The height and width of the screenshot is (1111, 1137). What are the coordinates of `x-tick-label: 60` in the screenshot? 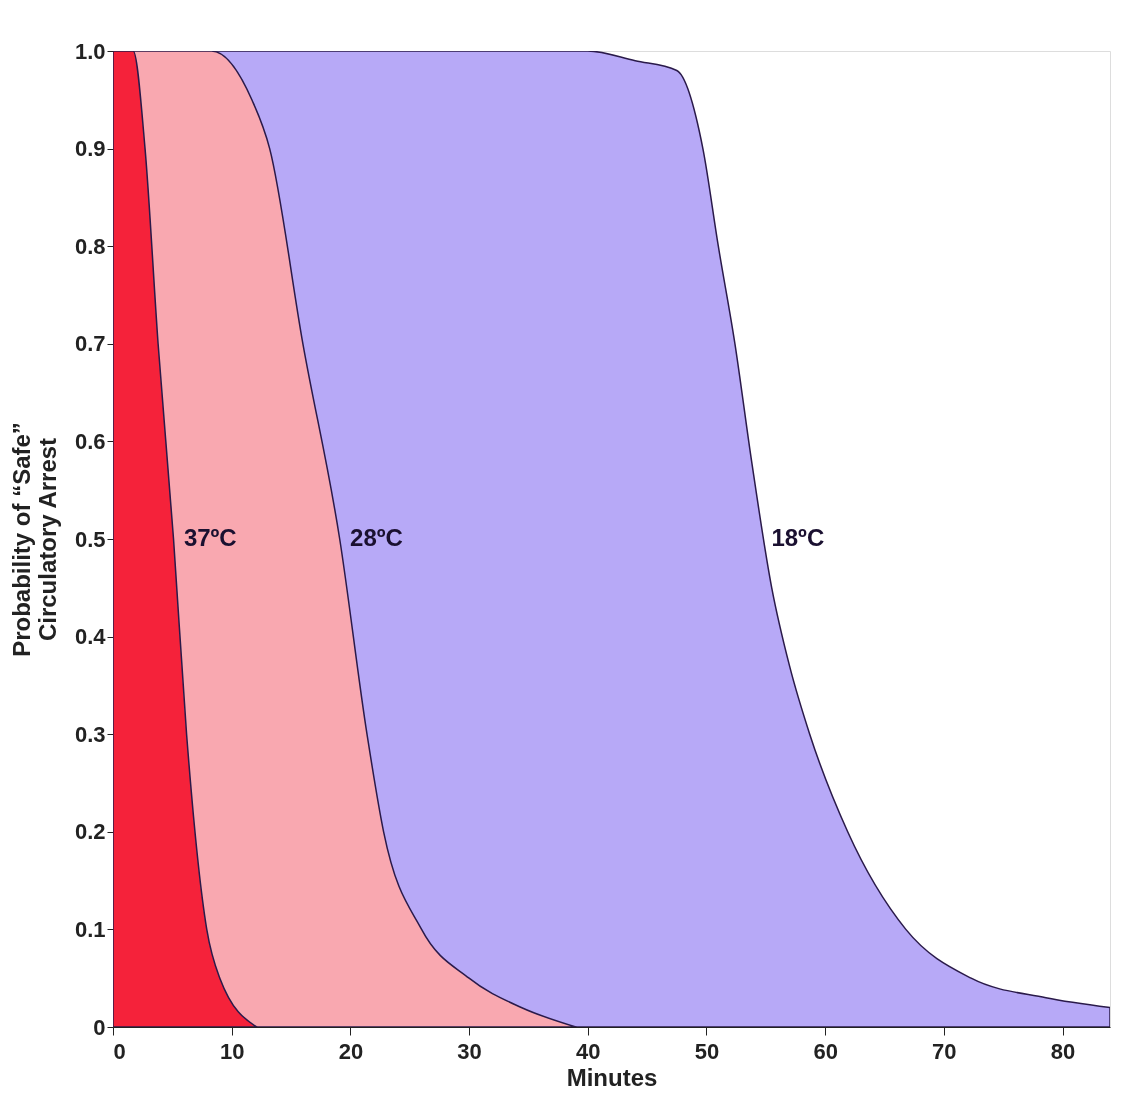 It's located at (825, 1051).